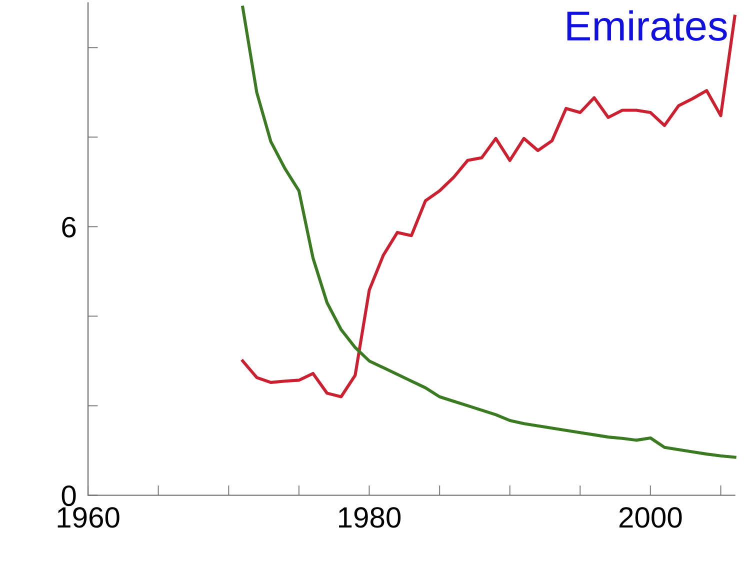 Image resolution: width=746 pixels, height=566 pixels. What do you see at coordinates (647, 25) in the screenshot?
I see `chart-title: Emirates` at bounding box center [647, 25].